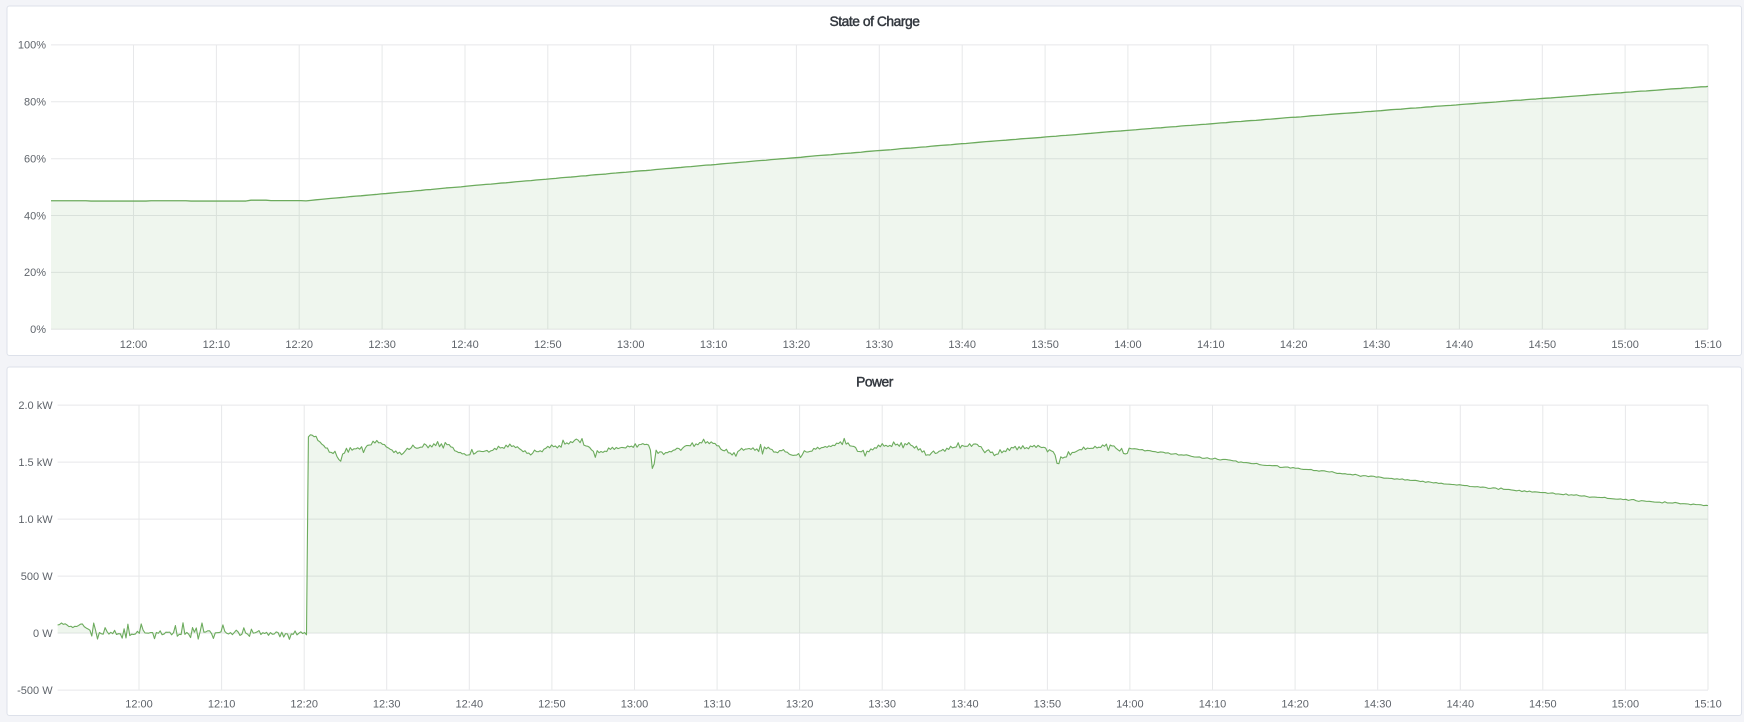  What do you see at coordinates (35, 406) in the screenshot?
I see `svg-text: 2.0 kW` at bounding box center [35, 406].